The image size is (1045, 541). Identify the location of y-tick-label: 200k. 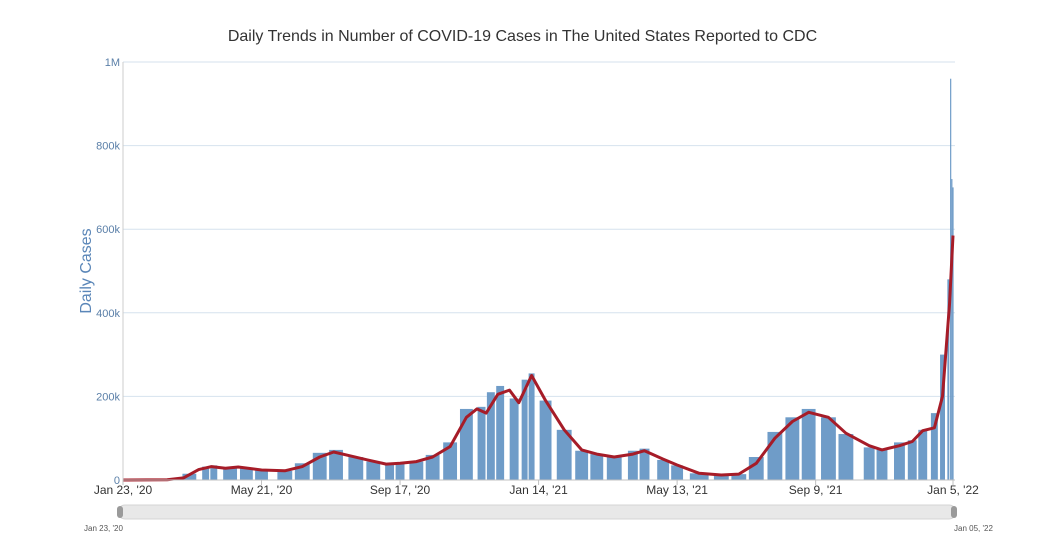
(108, 397).